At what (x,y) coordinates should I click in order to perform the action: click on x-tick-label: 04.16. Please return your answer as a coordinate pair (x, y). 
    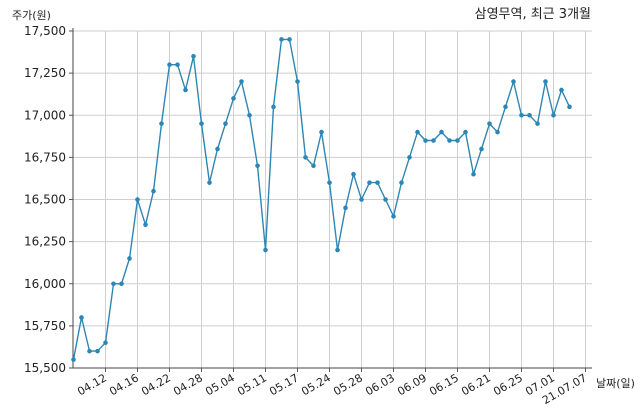
    Looking at the image, I should click on (124, 384).